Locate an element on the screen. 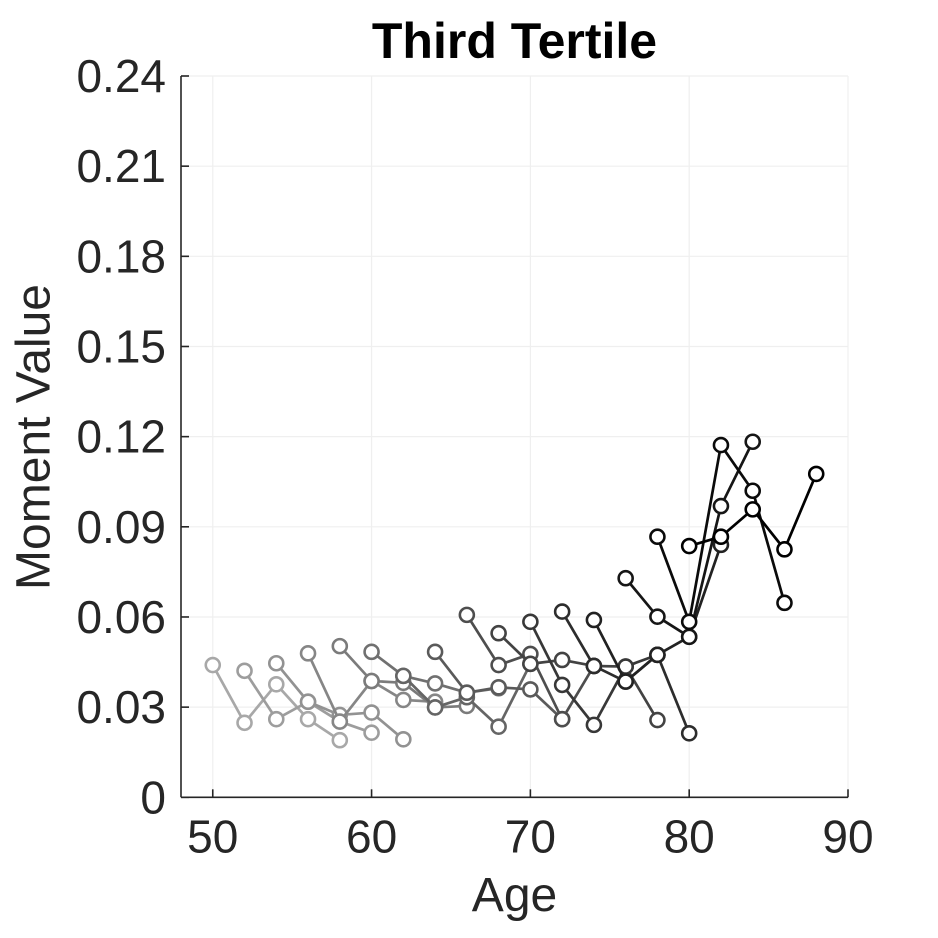 The image size is (938, 938). x-tick-label: 90 is located at coordinates (847, 836).